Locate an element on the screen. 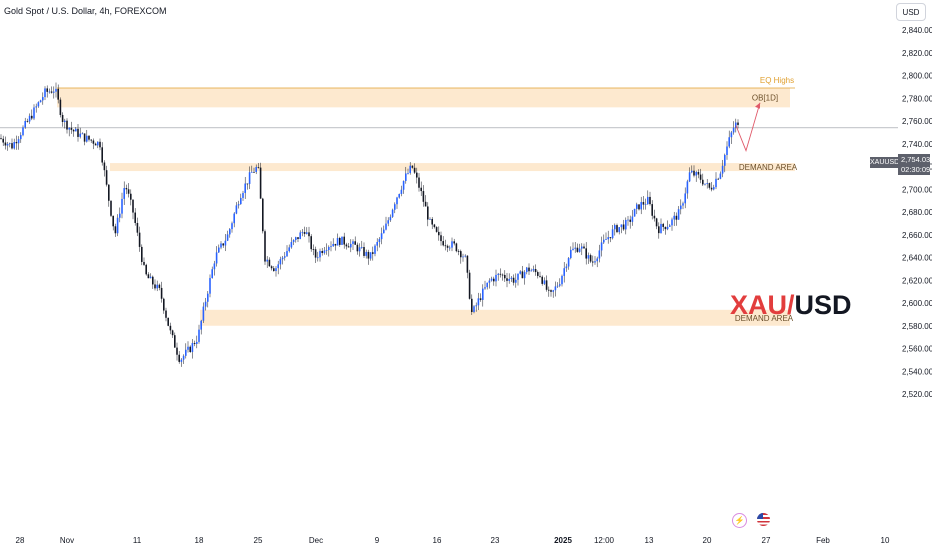  price-tick-label: 2,760.00 is located at coordinates (917, 121).